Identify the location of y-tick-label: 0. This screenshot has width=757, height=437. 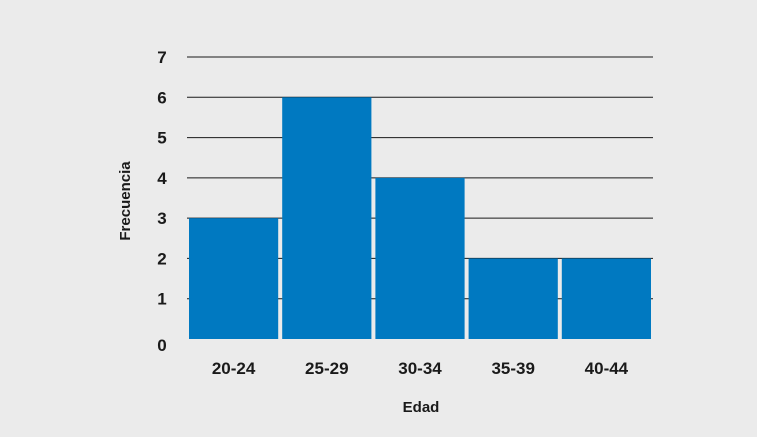
(161, 345).